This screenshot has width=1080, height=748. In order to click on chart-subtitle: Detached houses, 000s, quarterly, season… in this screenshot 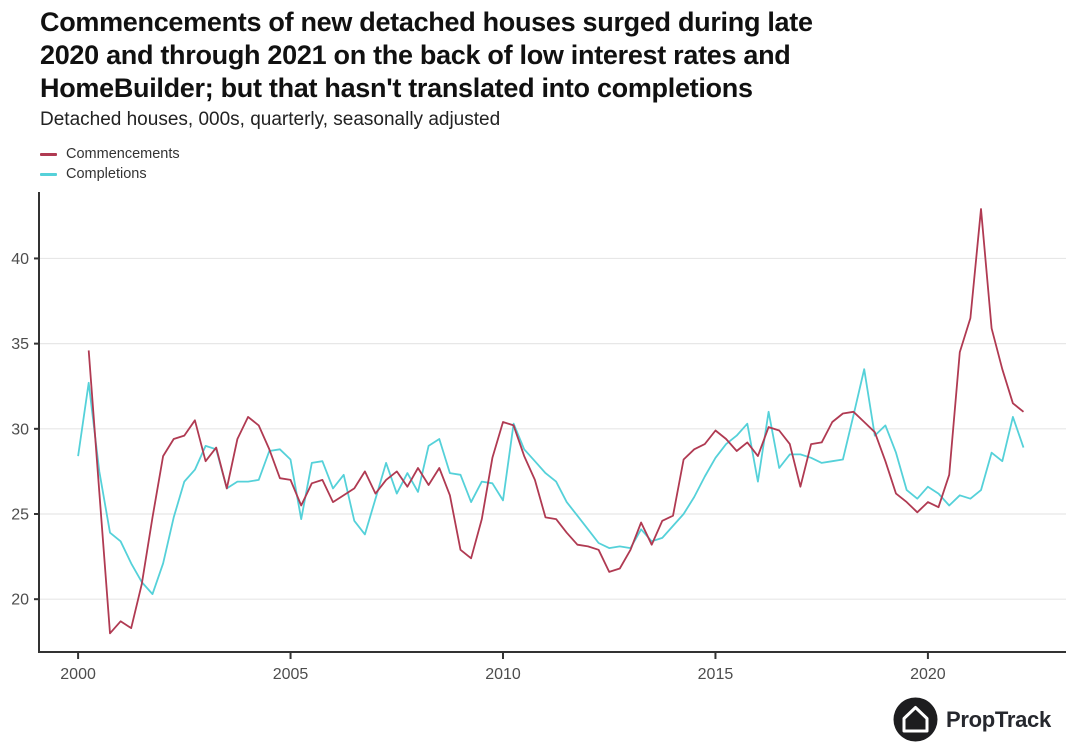, I will do `click(270, 119)`.